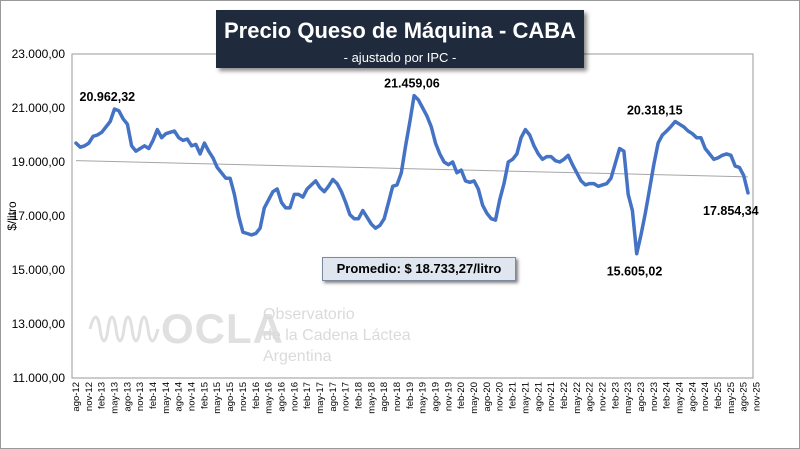  Describe the element at coordinates (400, 57) in the screenshot. I see `chart-subtitle: - ajustado por IPC -` at that location.